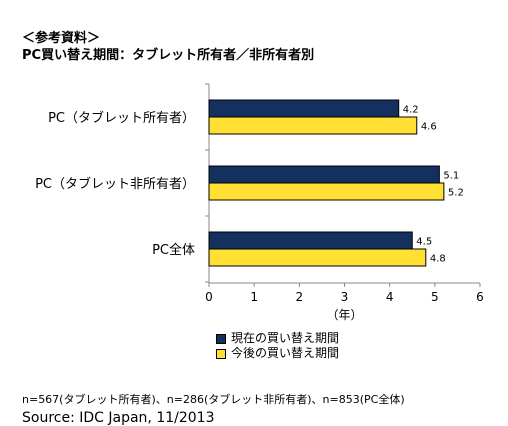 The height and width of the screenshot is (426, 508). What do you see at coordinates (173, 250) in the screenshot?
I see `category-label: PC全体` at bounding box center [173, 250].